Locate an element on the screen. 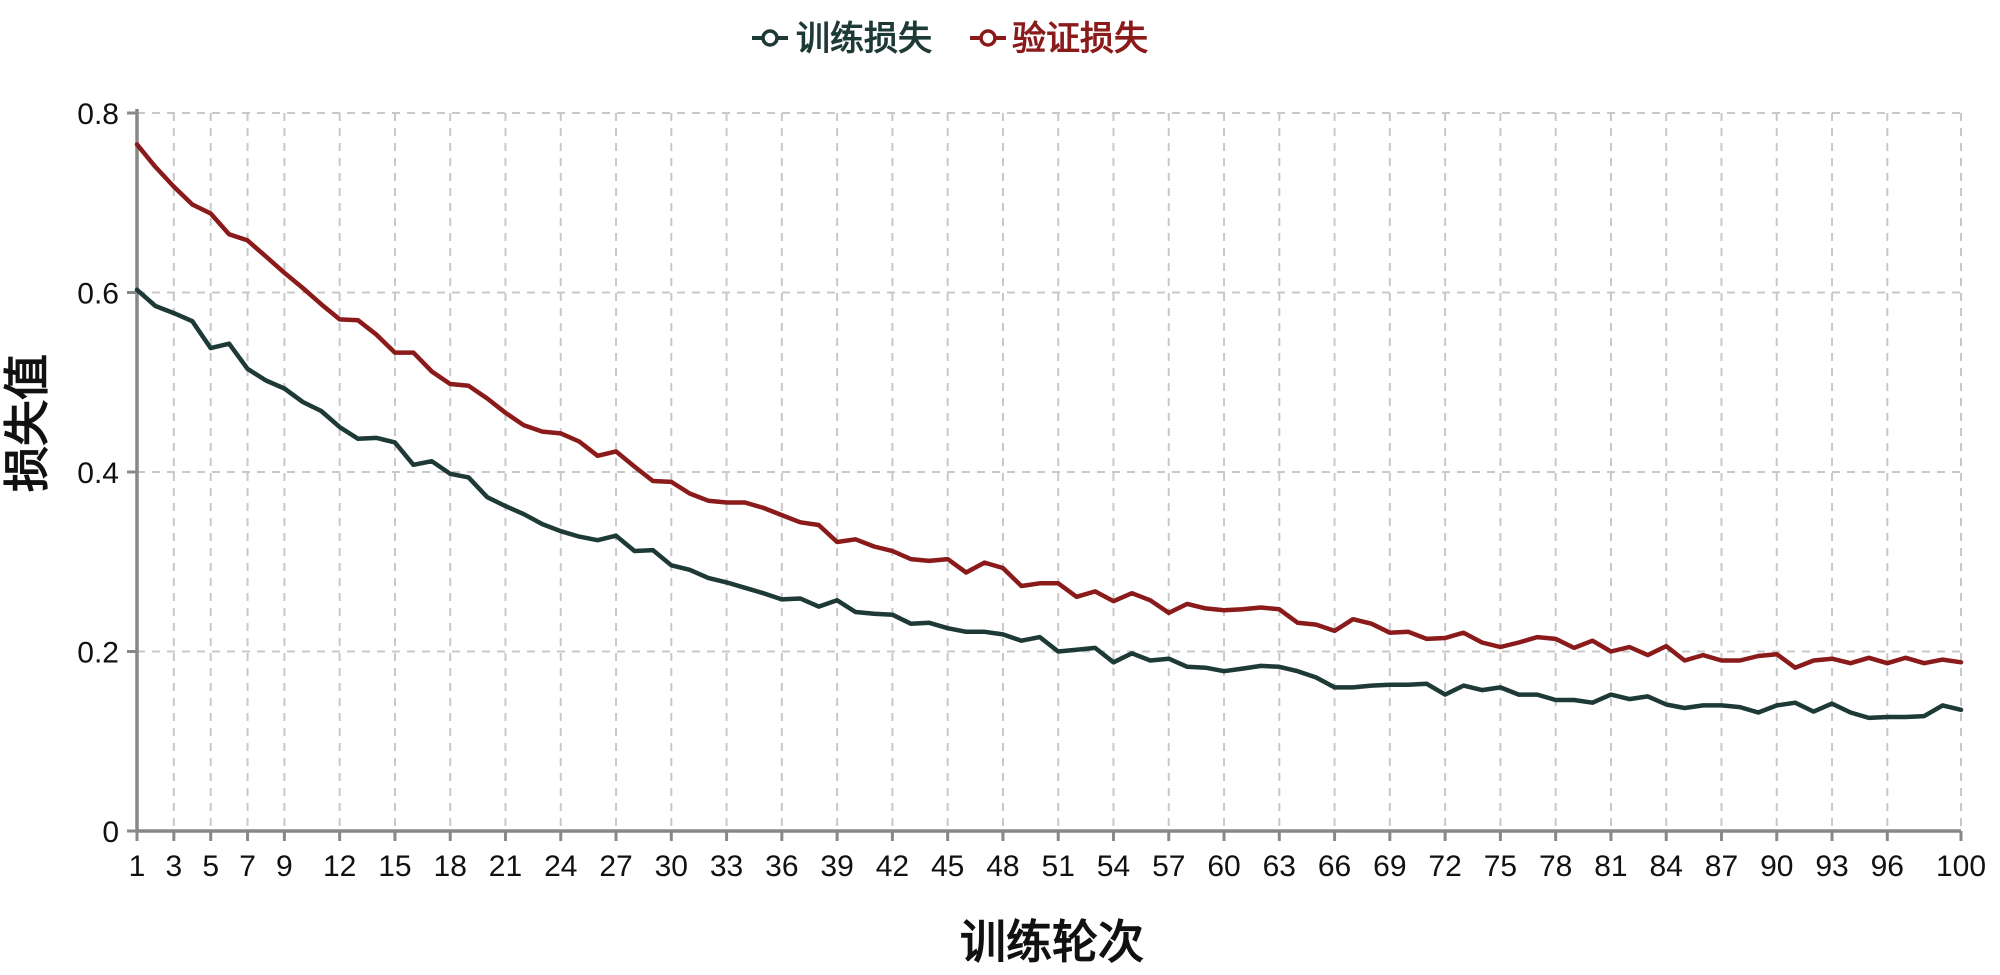  x-tick-label: 27 is located at coordinates (615, 866).